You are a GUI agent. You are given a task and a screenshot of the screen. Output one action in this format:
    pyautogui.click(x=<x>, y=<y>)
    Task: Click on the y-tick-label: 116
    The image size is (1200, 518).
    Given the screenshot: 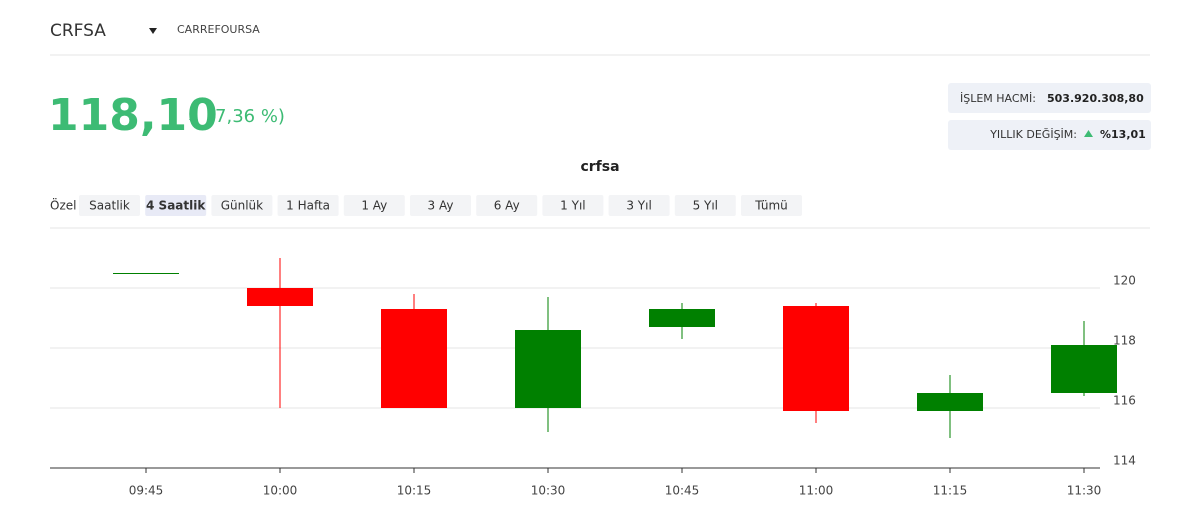 What is the action you would take?
    pyautogui.click(x=1124, y=401)
    